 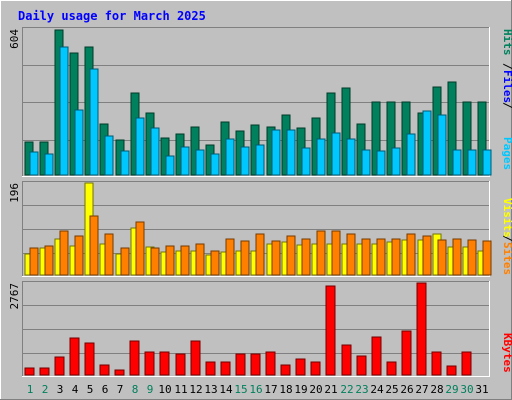 I want to click on day-label-15: 15, so click(x=240, y=389).